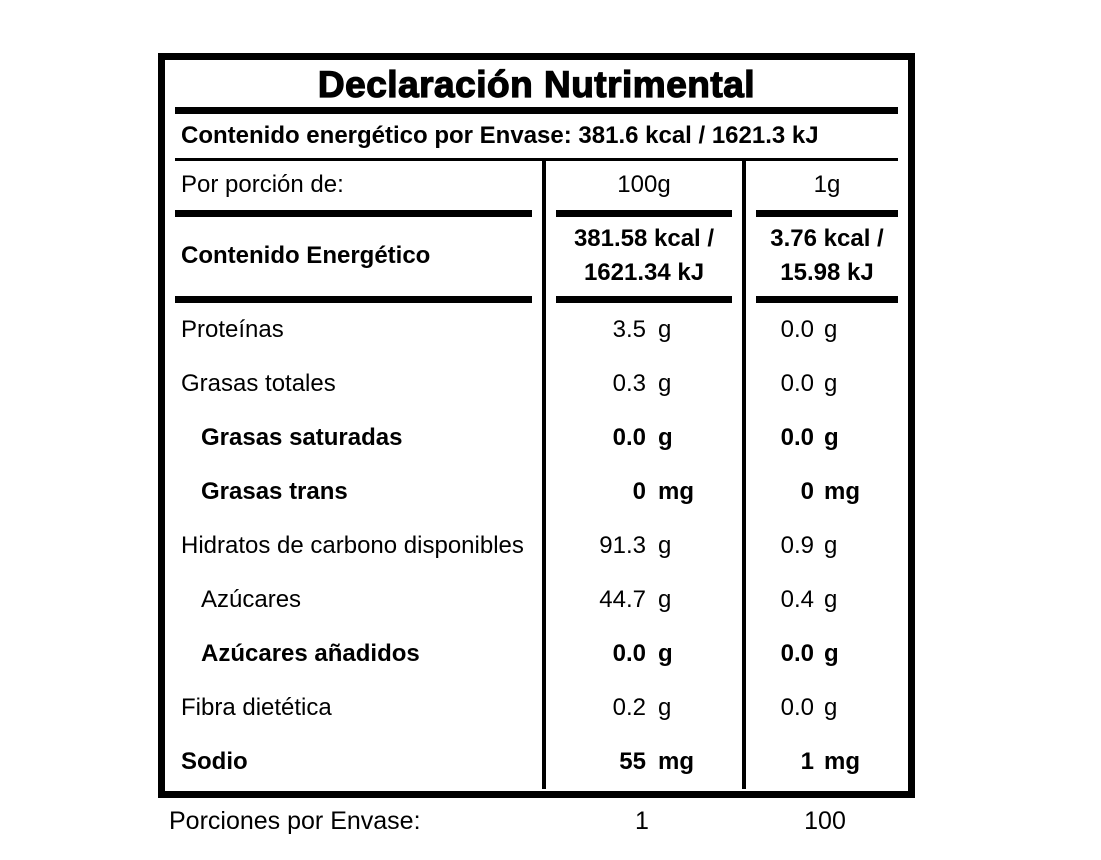  I want to click on unit-grasas-totales-100g: g, so click(665, 383).